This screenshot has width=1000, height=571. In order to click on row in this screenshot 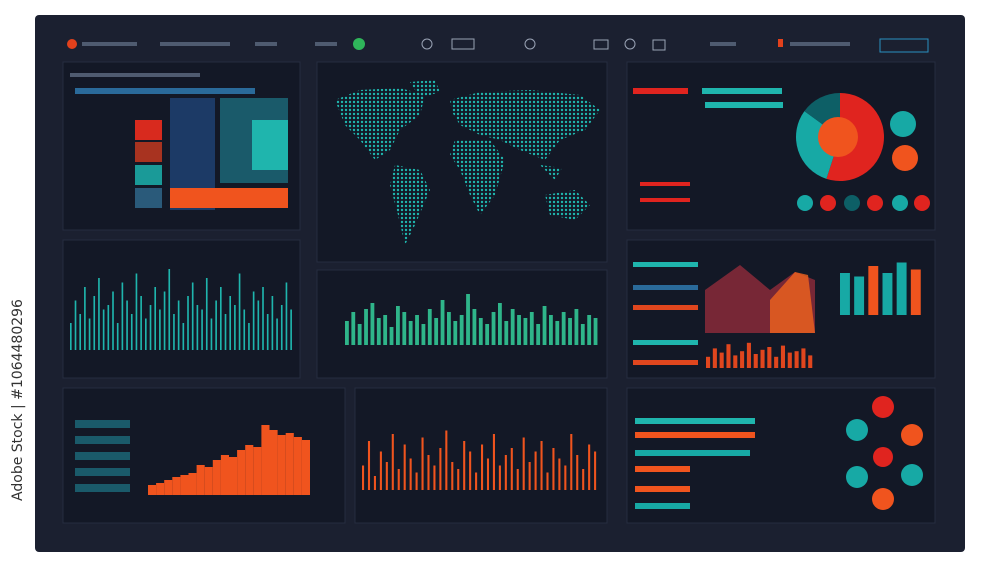, I will do `click(665, 184)`.